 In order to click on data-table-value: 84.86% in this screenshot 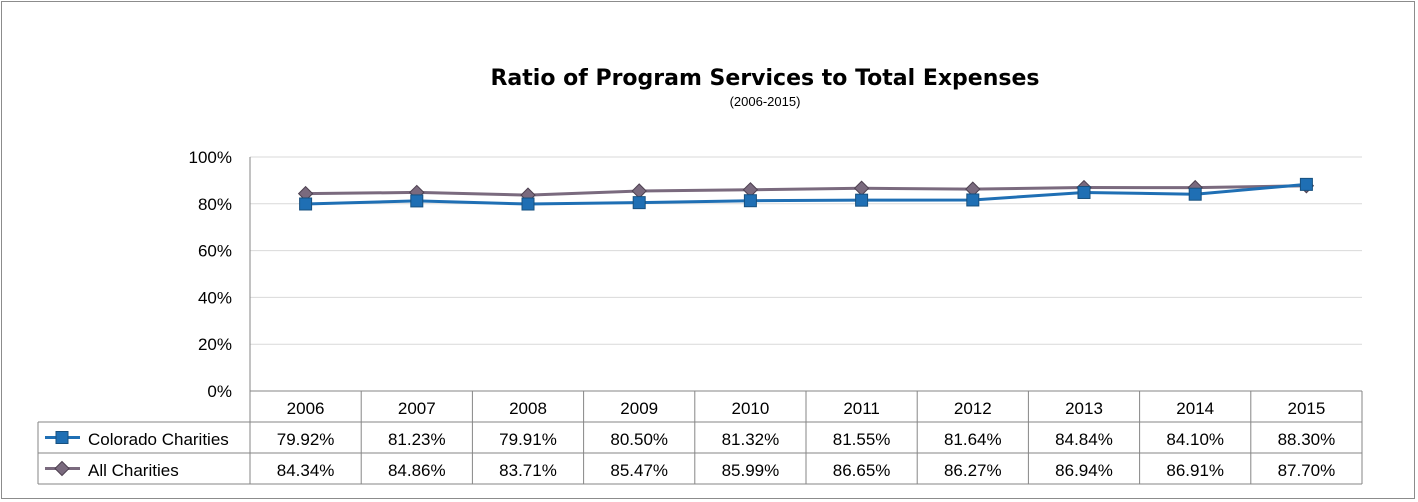, I will do `click(417, 470)`.